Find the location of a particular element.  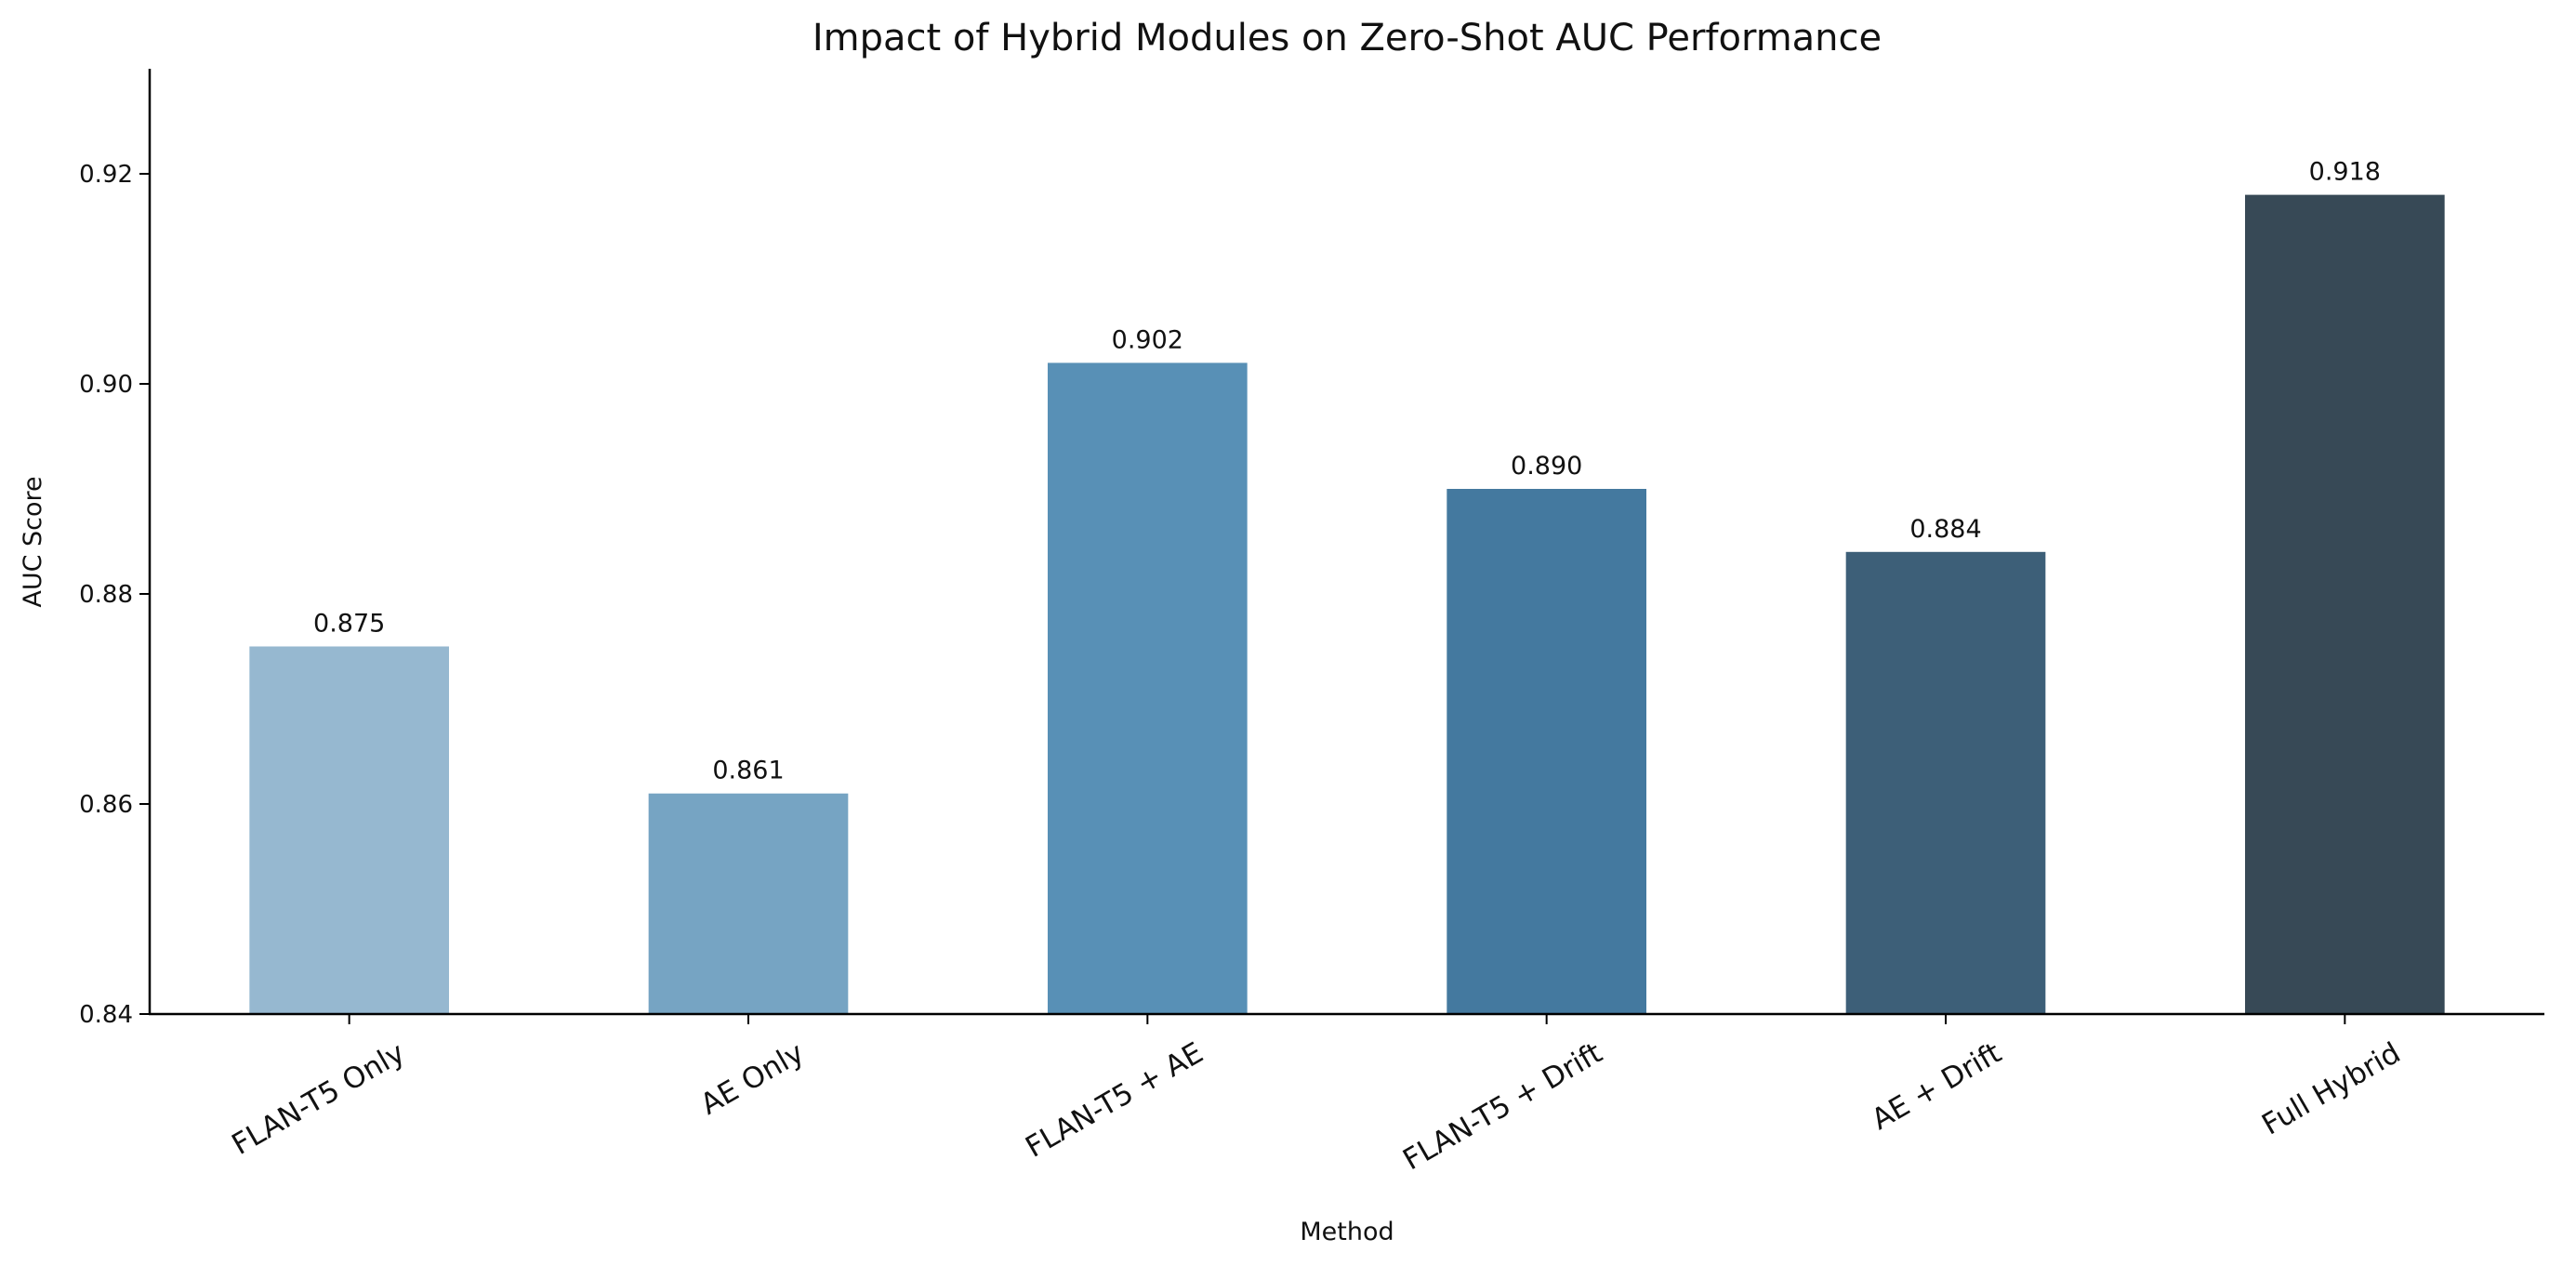

y-tick-label-0: 0.84 is located at coordinates (106, 1015).